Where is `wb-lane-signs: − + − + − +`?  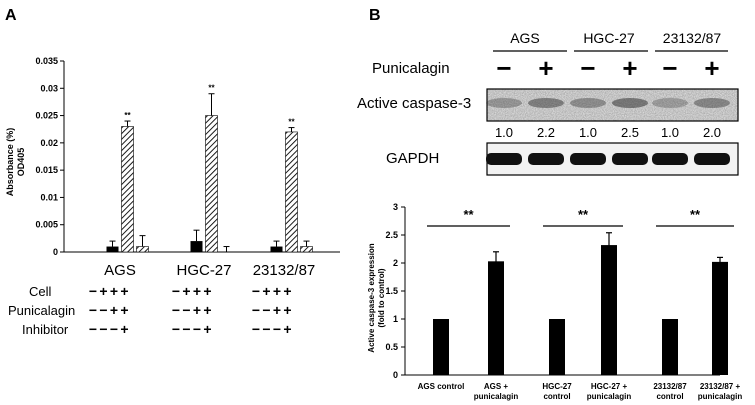
wb-lane-signs: − + − + − + is located at coordinates (607, 68).